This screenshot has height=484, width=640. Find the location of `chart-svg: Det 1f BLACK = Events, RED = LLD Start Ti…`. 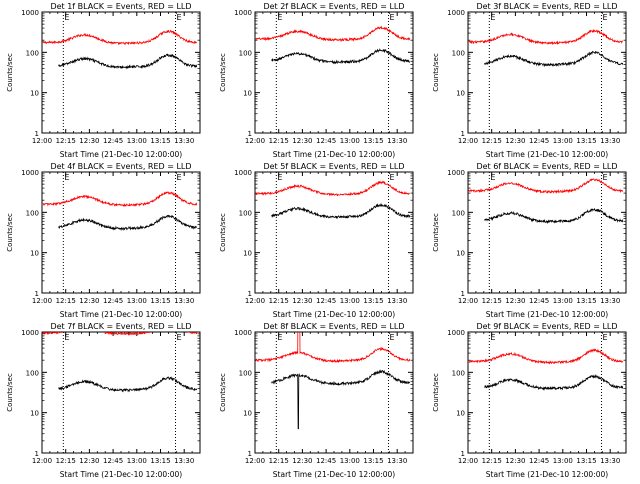

chart-svg: Det 1f BLACK = Events, RED = LLD Start Ti… is located at coordinates (103, 80).